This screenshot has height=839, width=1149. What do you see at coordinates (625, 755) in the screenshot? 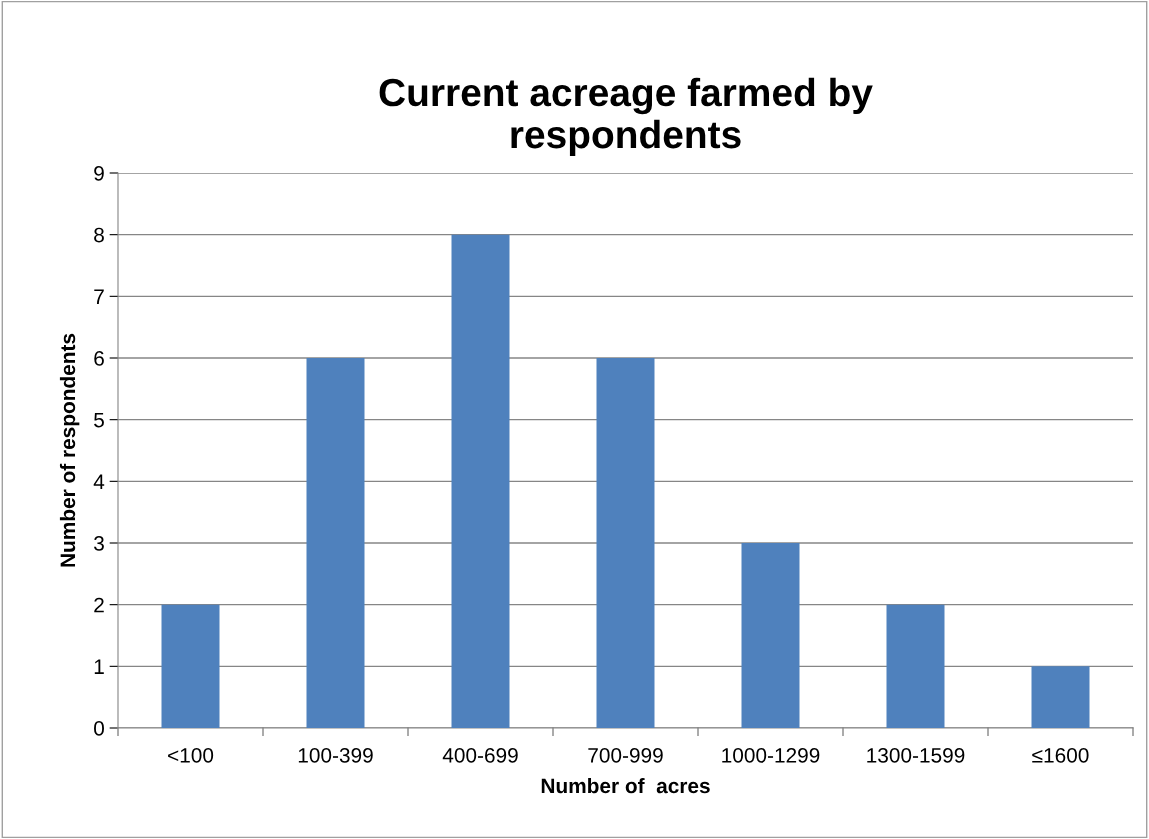
I see `x-tick-label: 700-999` at bounding box center [625, 755].